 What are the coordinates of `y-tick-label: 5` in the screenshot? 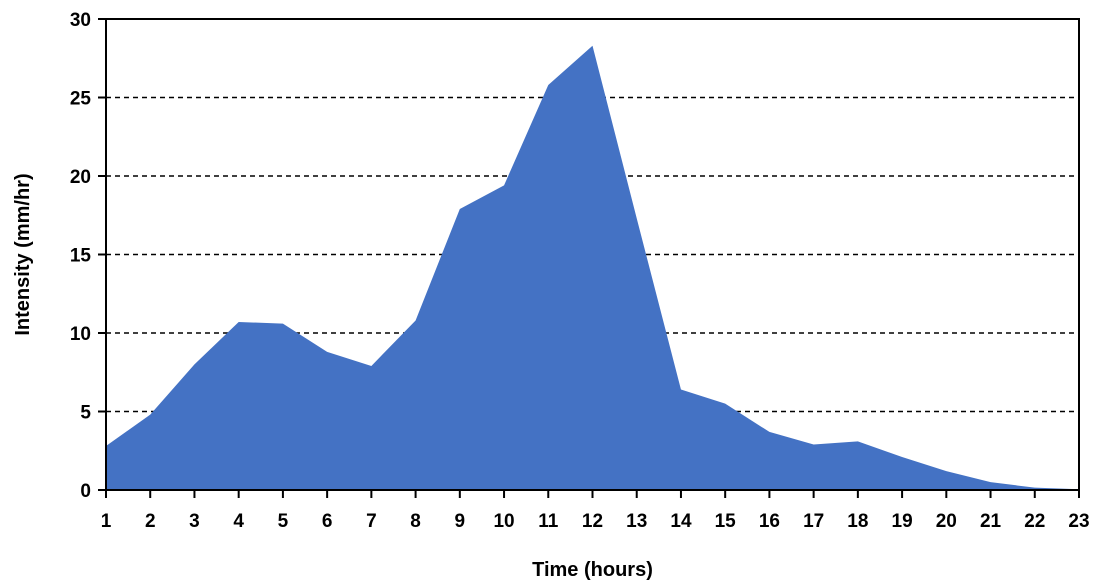 It's located at (85, 413).